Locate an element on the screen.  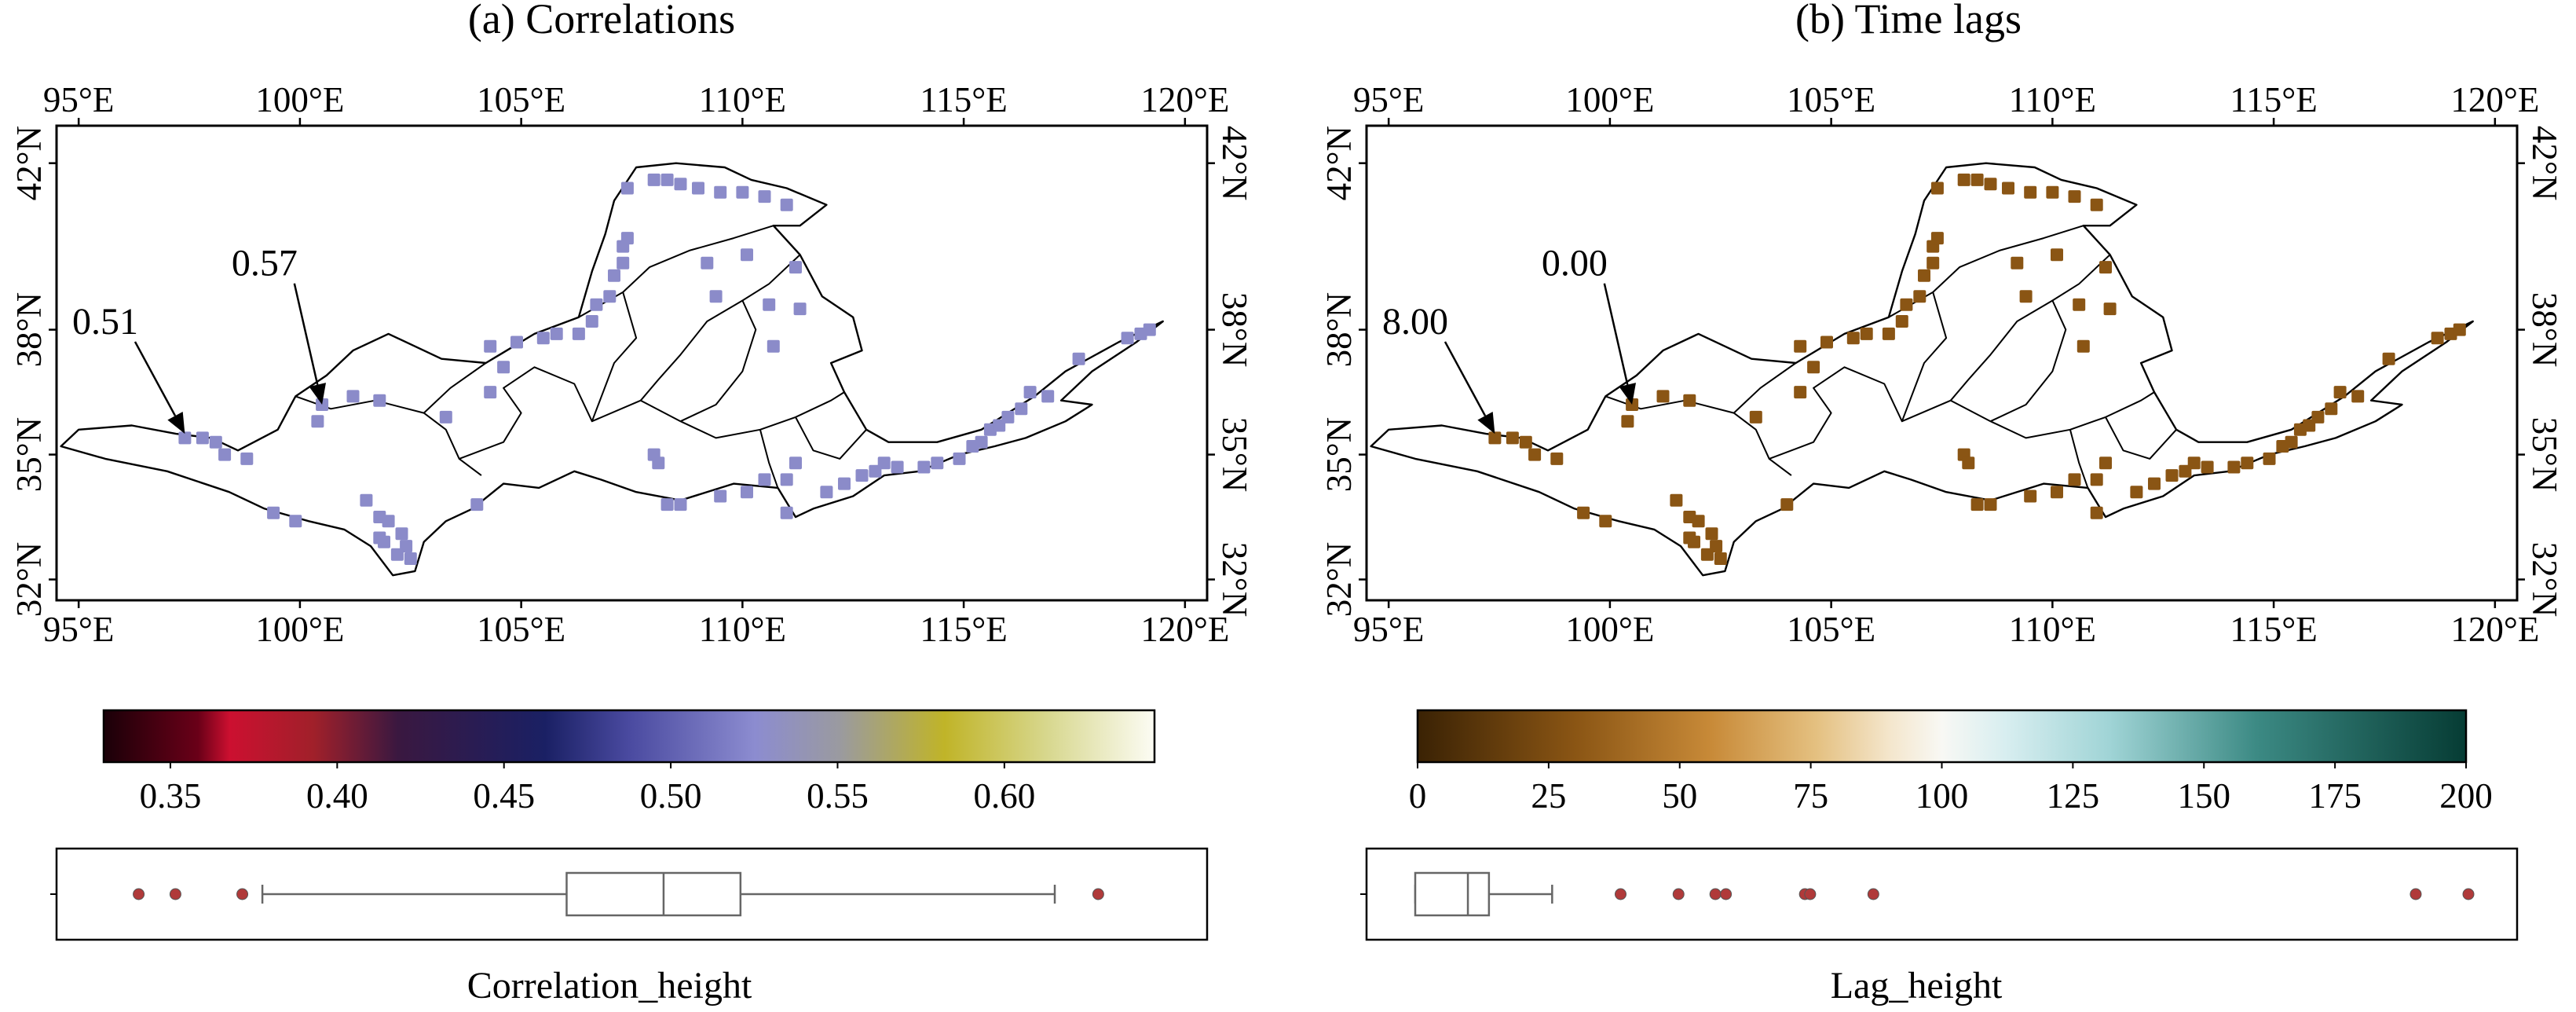
lon-tick-label: 120°E is located at coordinates (1184, 629).